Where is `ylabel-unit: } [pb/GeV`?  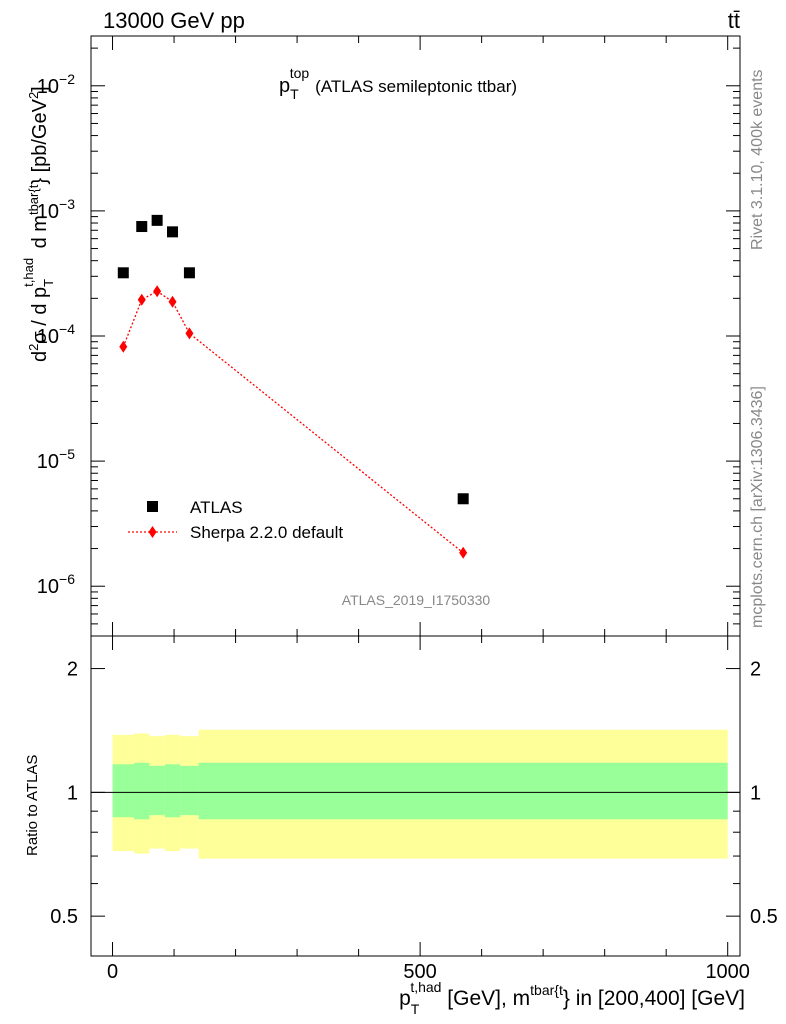
ylabel-unit: } [pb/GeV is located at coordinates (40, 141).